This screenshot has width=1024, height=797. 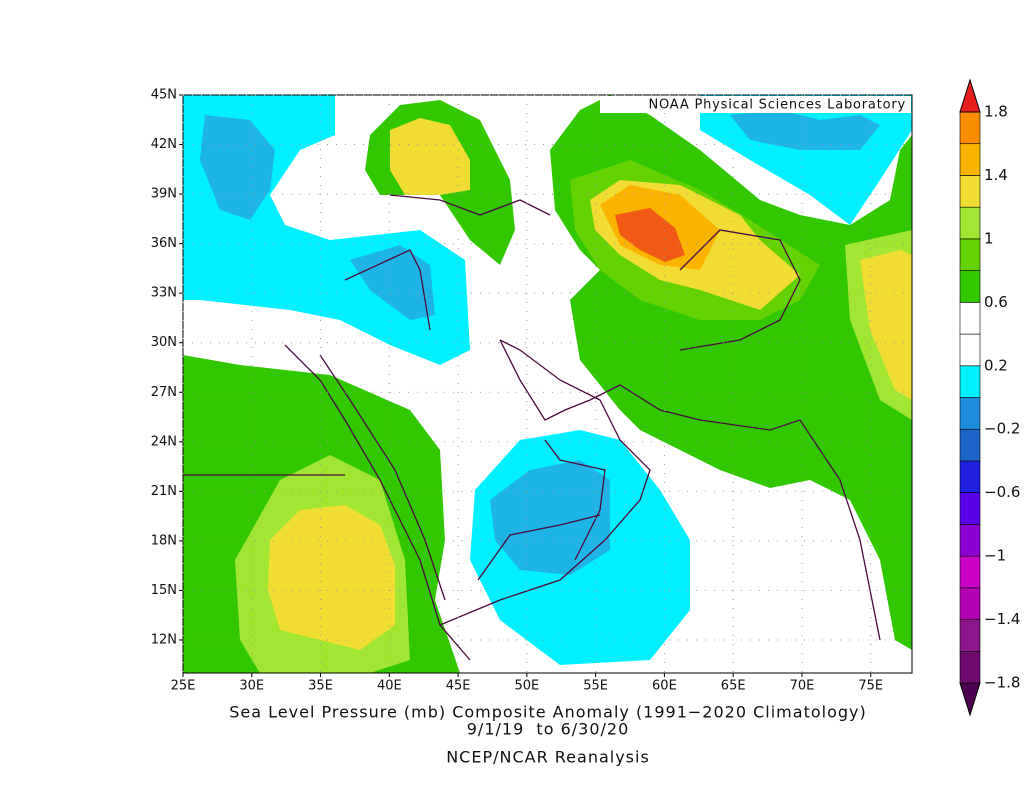 What do you see at coordinates (996, 112) in the screenshot?
I see `colorbar-label: 1.8` at bounding box center [996, 112].